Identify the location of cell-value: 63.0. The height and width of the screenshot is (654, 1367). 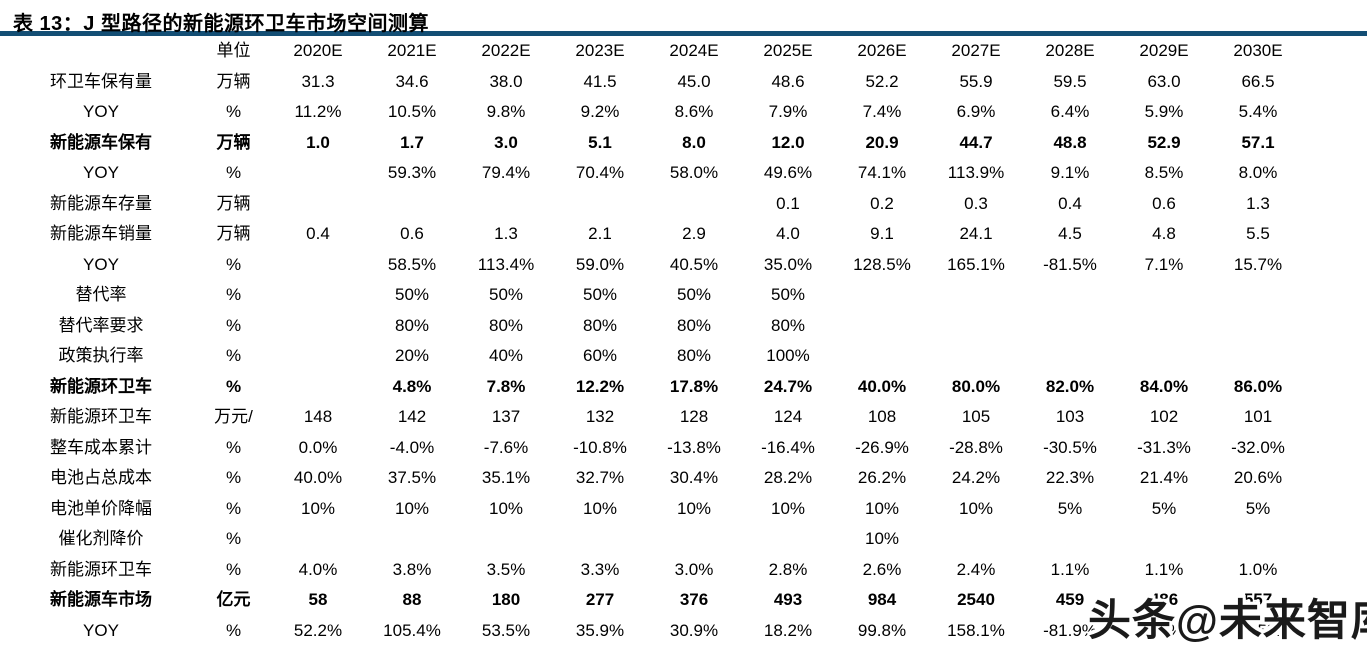
(1164, 81).